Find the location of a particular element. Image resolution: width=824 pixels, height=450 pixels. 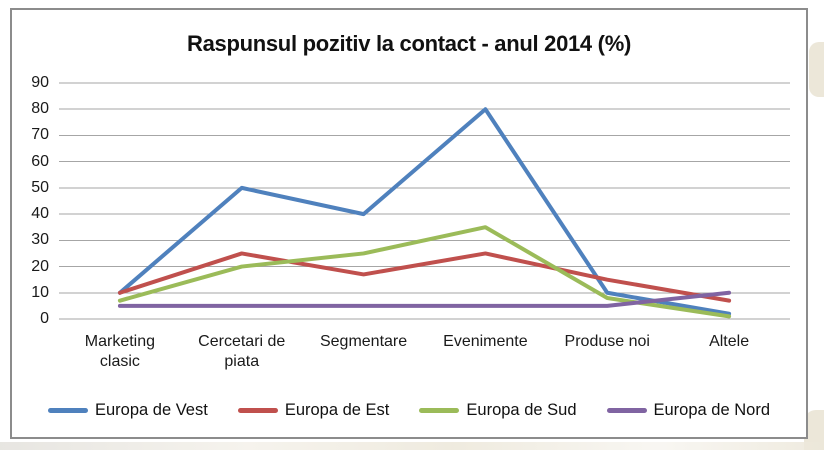

x-axis-category-label: Evenimente is located at coordinates (485, 341).